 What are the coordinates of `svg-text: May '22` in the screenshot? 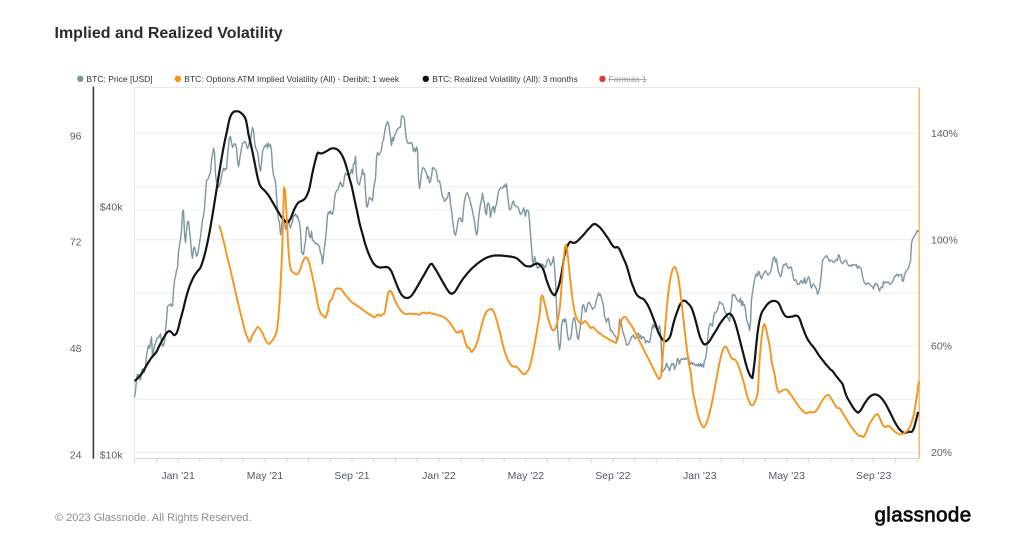 It's located at (526, 476).